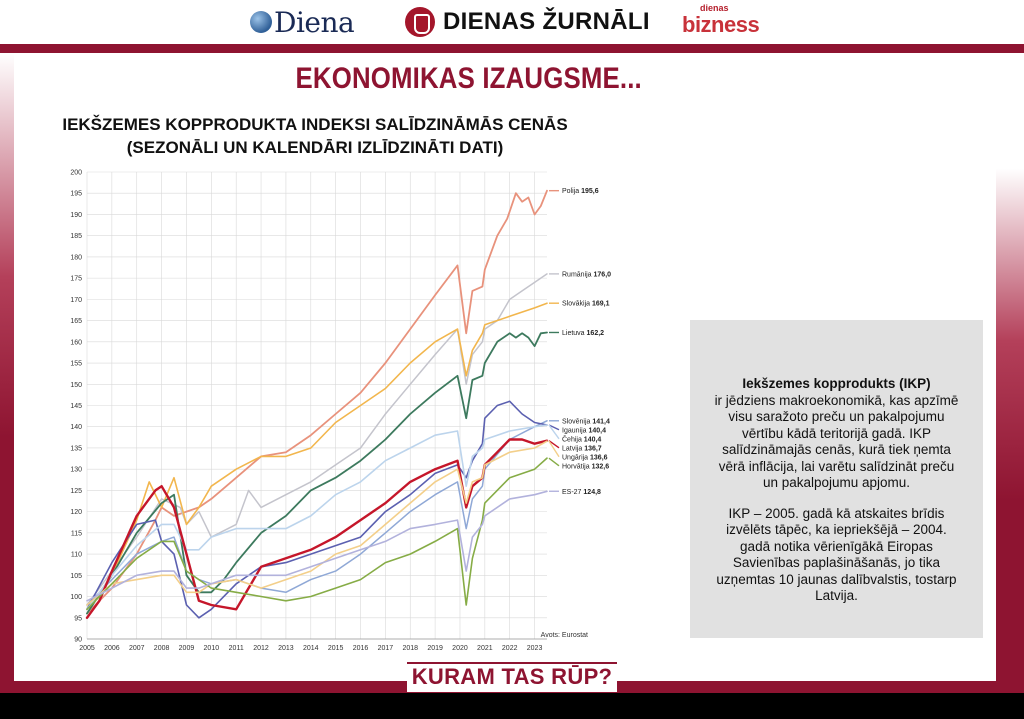 The height and width of the screenshot is (719, 1024). I want to click on y-tick-label: 195, so click(76, 194).